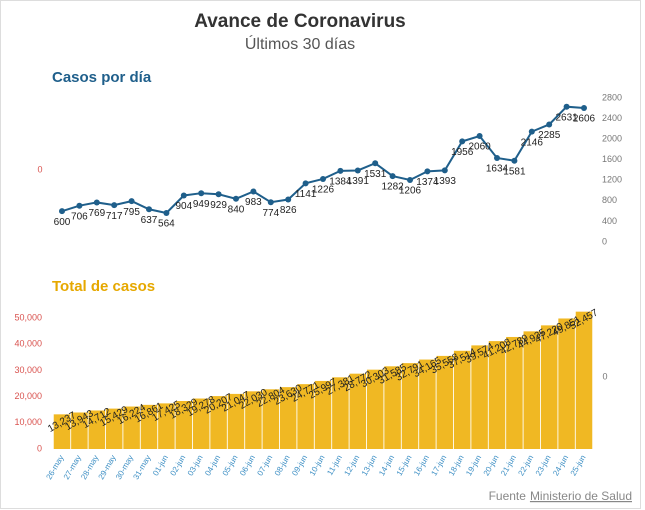 This screenshot has height=510, width=645. I want to click on data-label: 1393, so click(445, 181).